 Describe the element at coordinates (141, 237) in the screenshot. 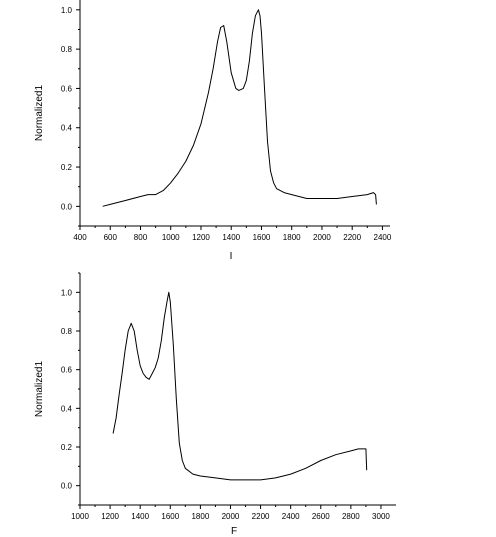

I see `x-tick-label: 800` at that location.